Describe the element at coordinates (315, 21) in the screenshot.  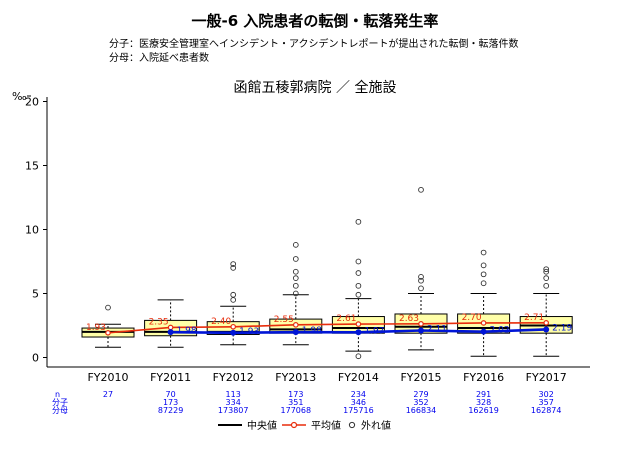
I see `chart-title: 一般-6 入院患者の転倒・転落発生率` at that location.